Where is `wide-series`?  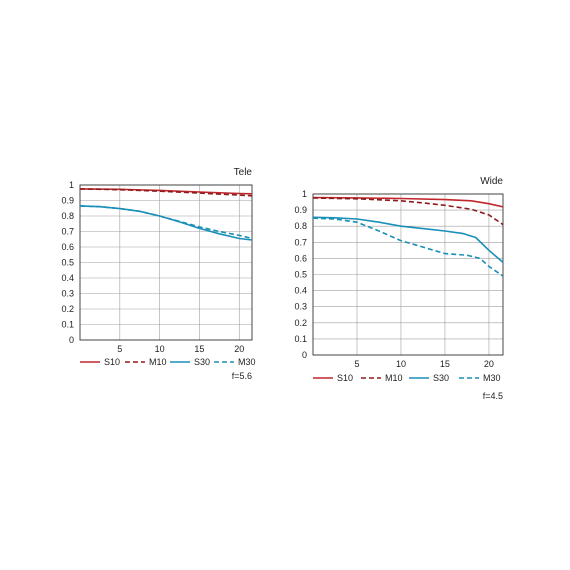
wide-series is located at coordinates (408, 236).